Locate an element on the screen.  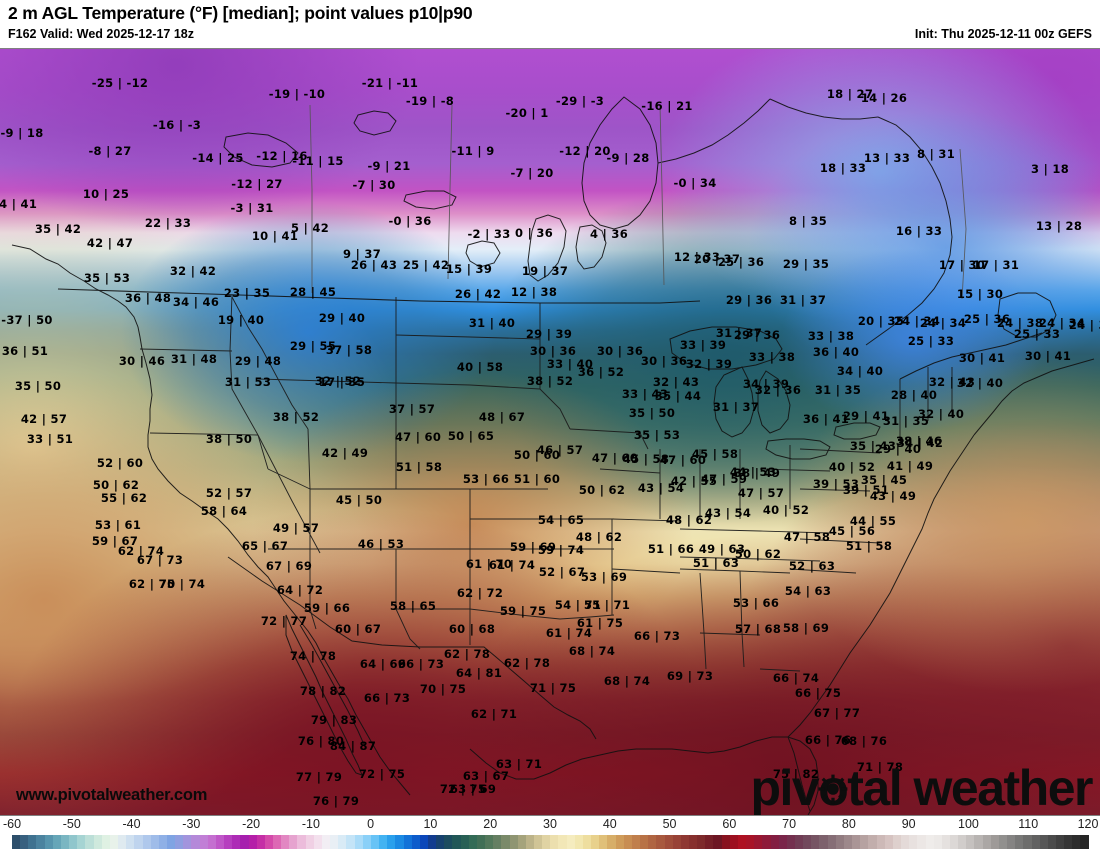
colorbar-tick-label: 50 is located at coordinates (669, 824).